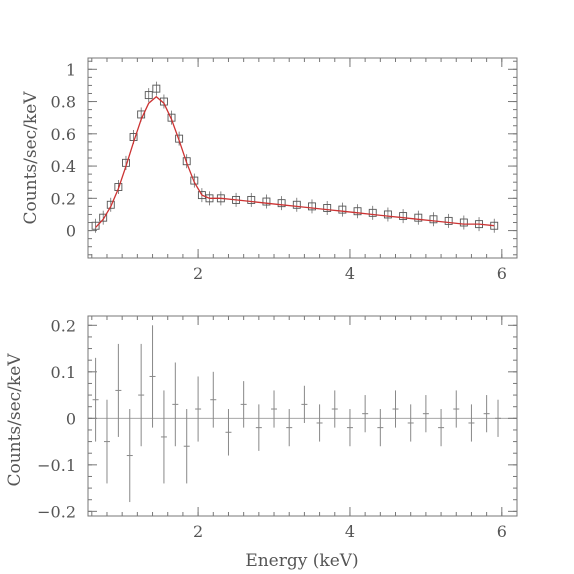 This screenshot has height=574, width=574. Describe the element at coordinates (63, 102) in the screenshot. I see `y-tick-label: 0.8` at that location.